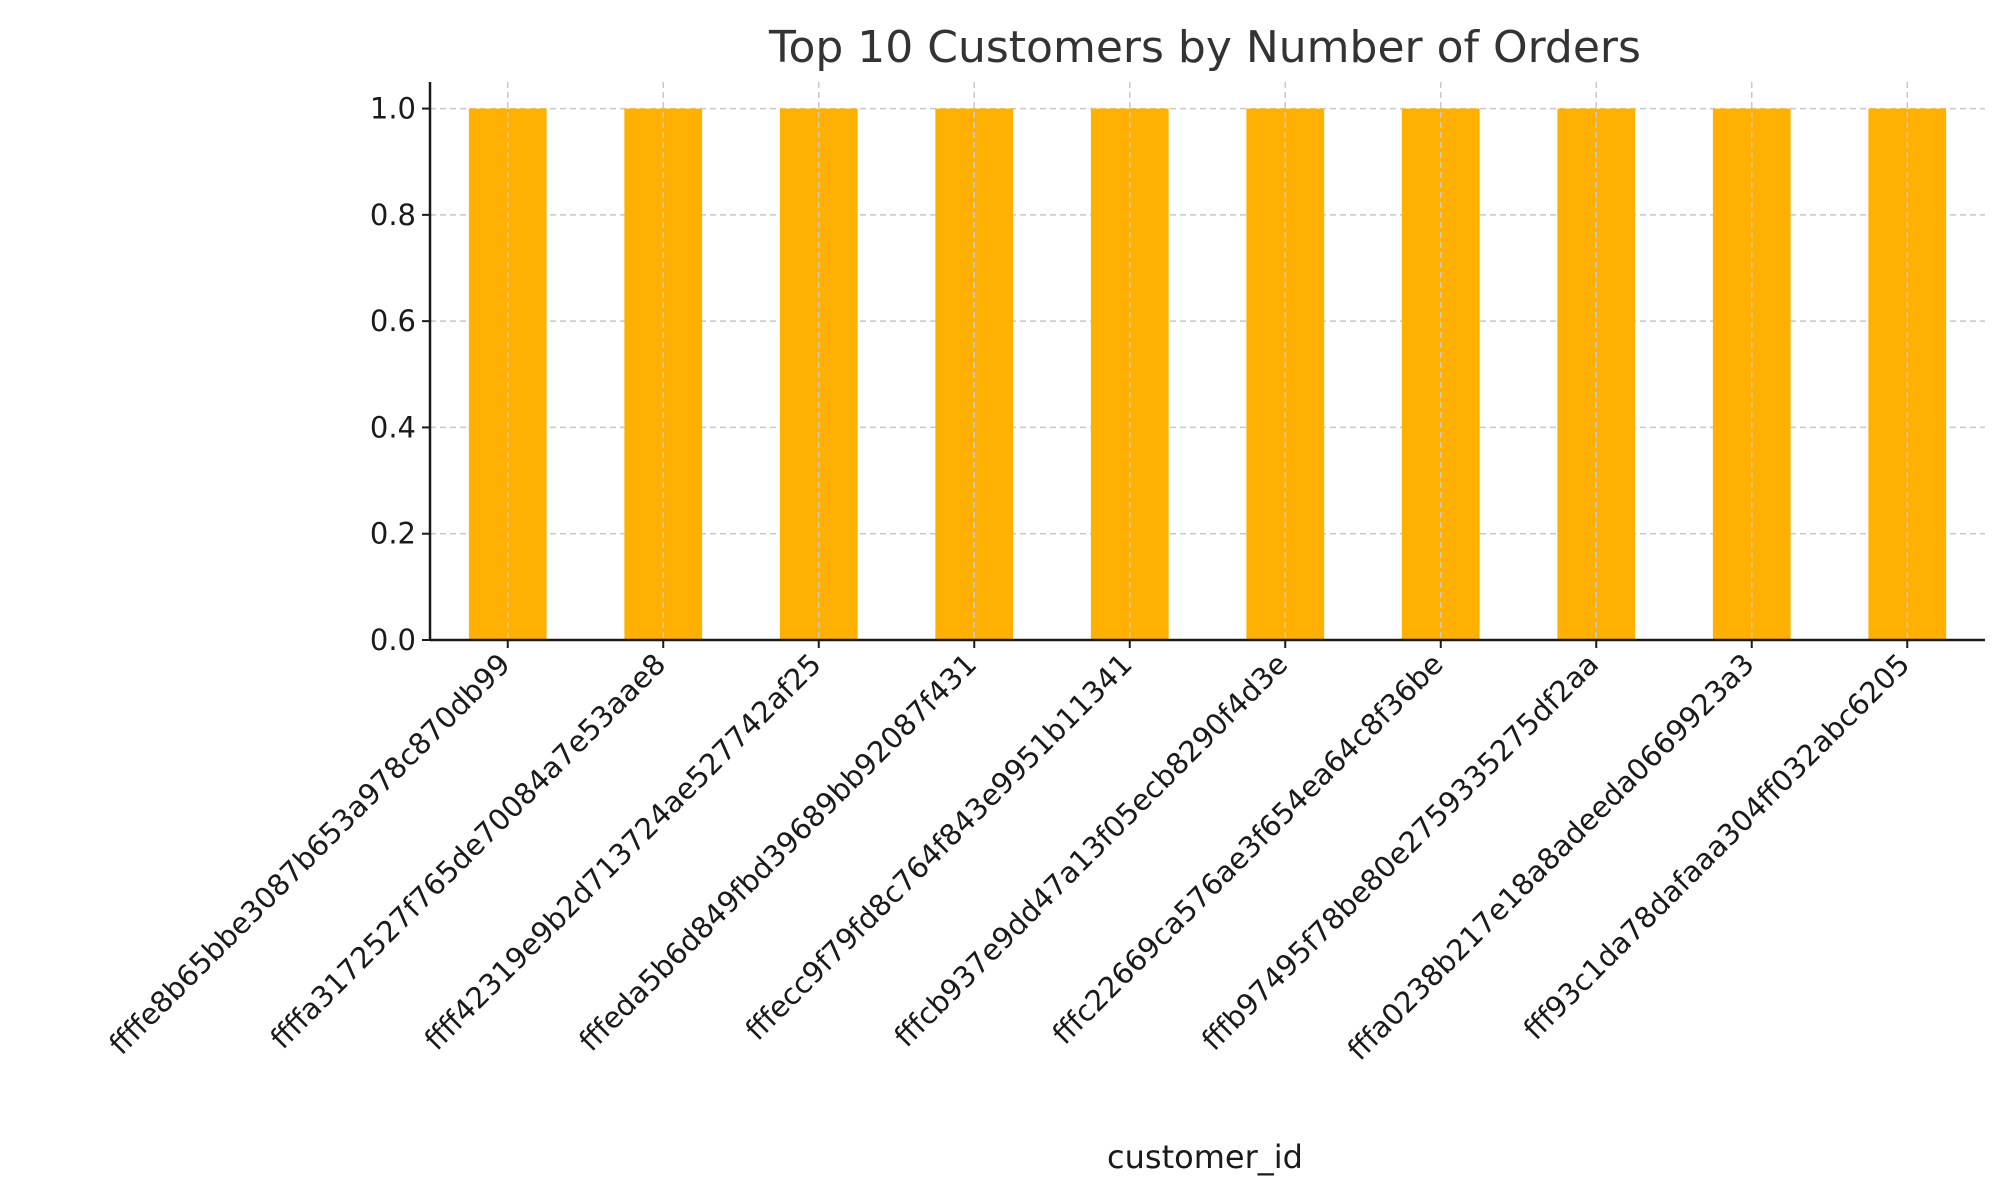 The height and width of the screenshot is (1200, 2000). What do you see at coordinates (1204, 47) in the screenshot?
I see `chart-title: Top 10 Customers by Number of Orders` at bounding box center [1204, 47].